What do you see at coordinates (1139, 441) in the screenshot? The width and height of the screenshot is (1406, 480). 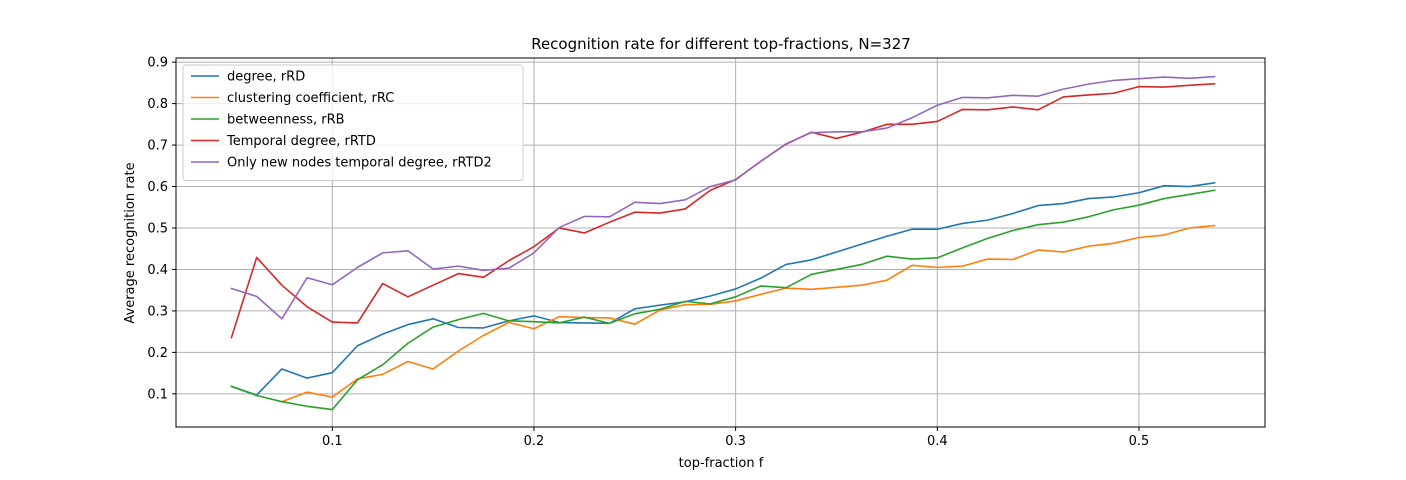 I see `x-tick-label: 0.5` at bounding box center [1139, 441].